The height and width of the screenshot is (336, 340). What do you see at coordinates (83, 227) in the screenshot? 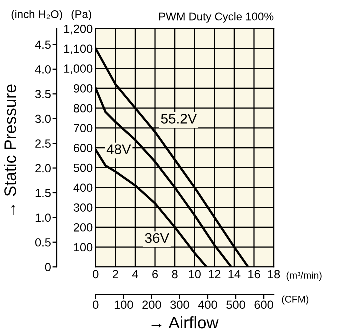
I see `y-tick-label: 200` at bounding box center [83, 227].